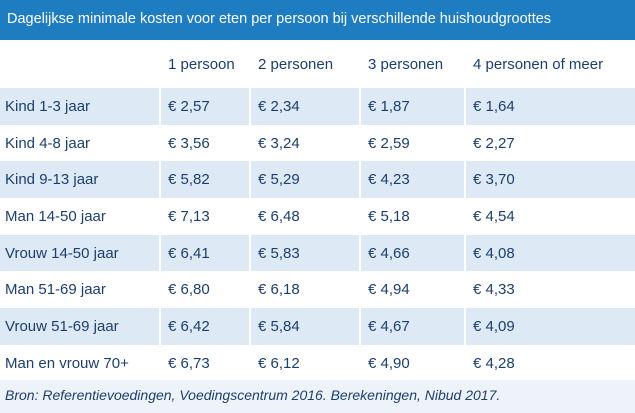 Image resolution: width=635 pixels, height=413 pixels. What do you see at coordinates (412, 290) in the screenshot?
I see `cost-cell: € 4,94` at bounding box center [412, 290].